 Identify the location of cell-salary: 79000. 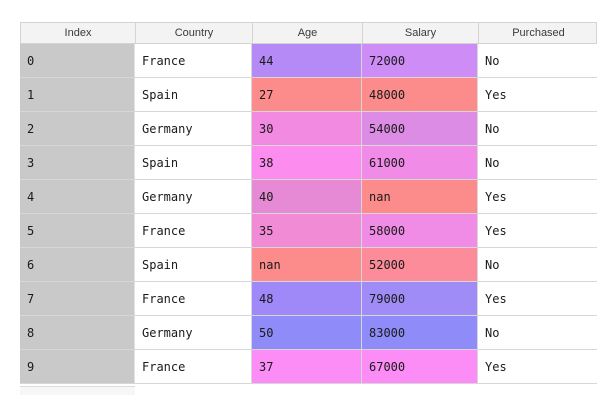
(420, 298).